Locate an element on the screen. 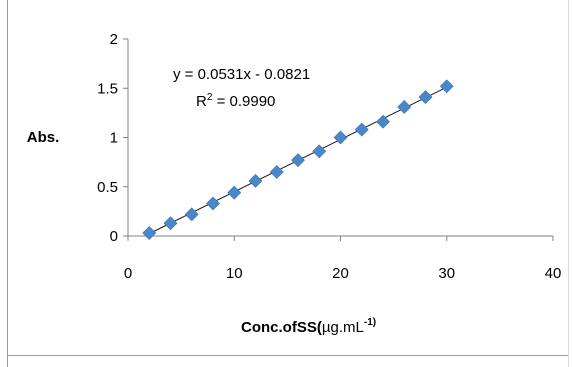 The width and height of the screenshot is (573, 367). x-axis-title-superscript: -1) is located at coordinates (370, 322).